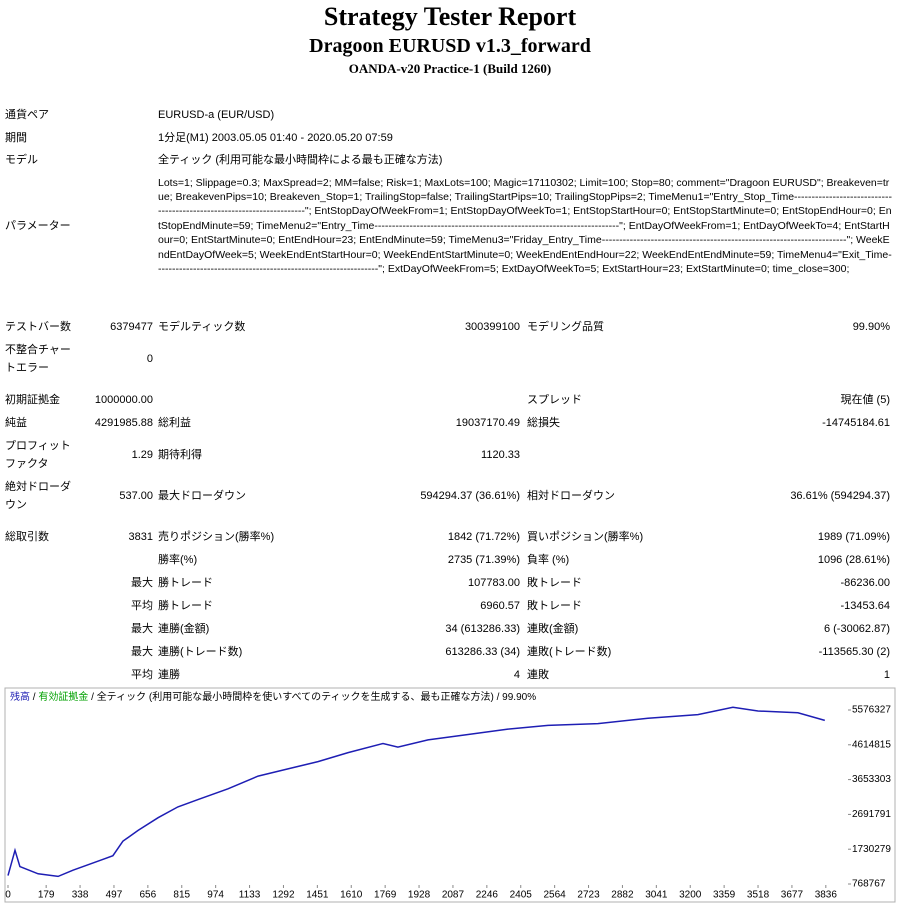 This screenshot has height=908, width=900. What do you see at coordinates (32, 399) in the screenshot?
I see `stat-label: 初期証拠金` at bounding box center [32, 399].